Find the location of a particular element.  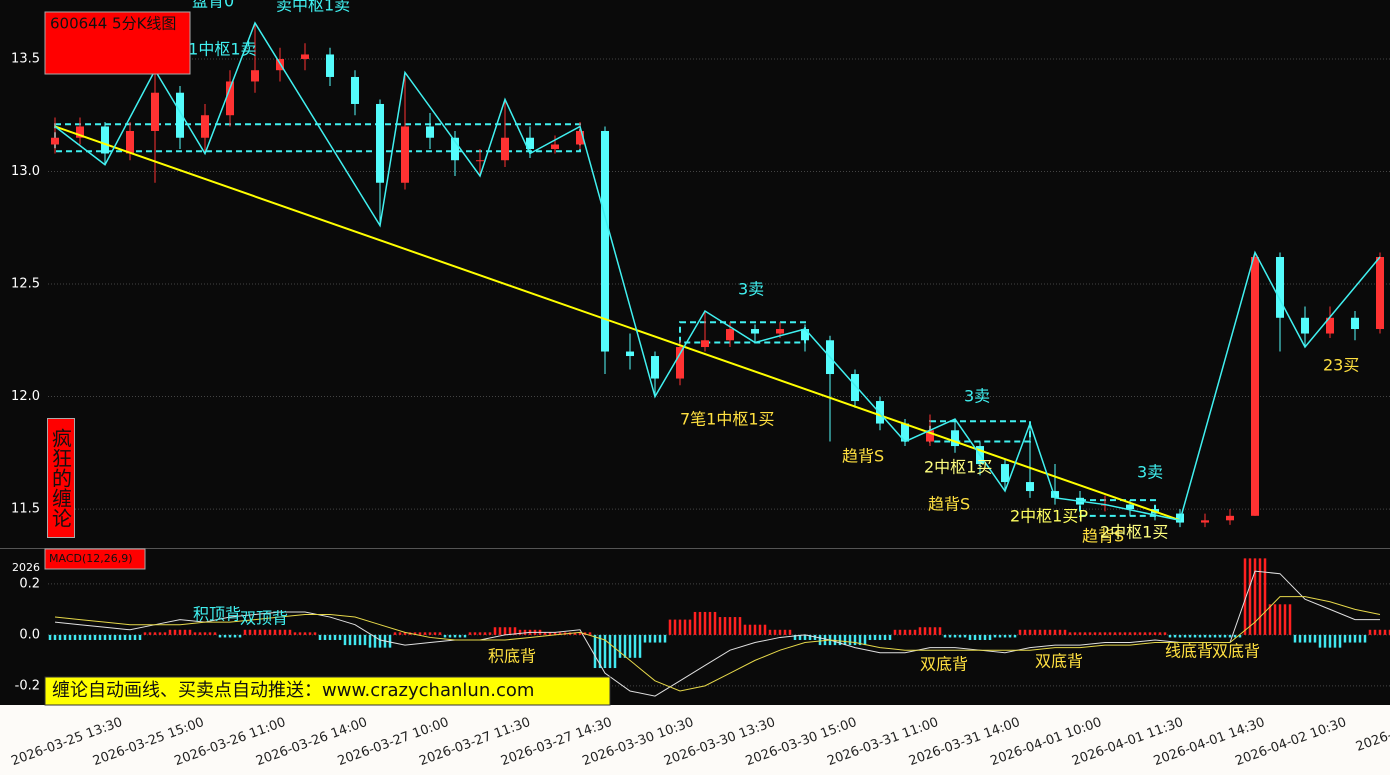

footer: 缠论自动画线、买卖点自动推送：www.crazychanlun.com is located at coordinates (293, 690).